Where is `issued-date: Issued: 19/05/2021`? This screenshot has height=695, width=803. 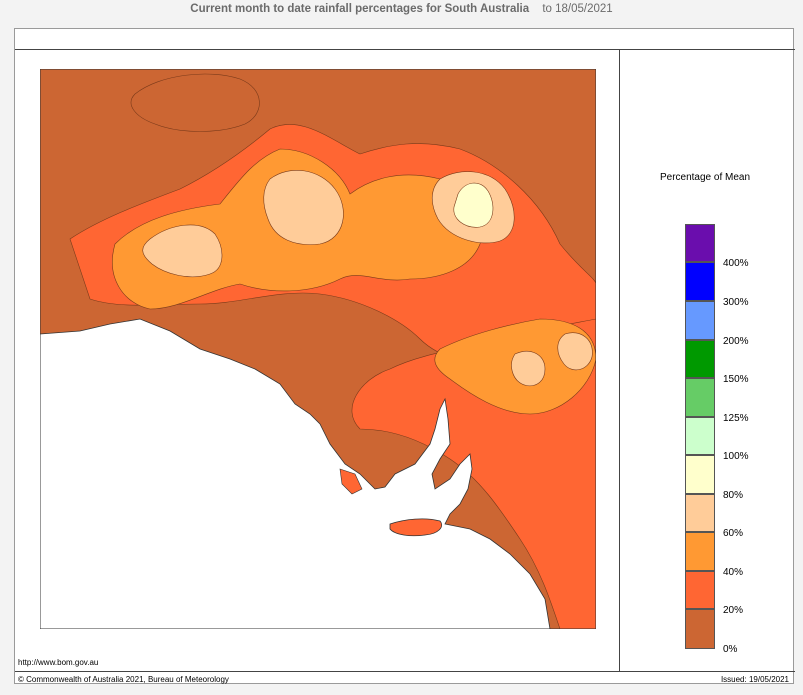 issued-date: Issued: 19/05/2021 is located at coordinates (754, 679).